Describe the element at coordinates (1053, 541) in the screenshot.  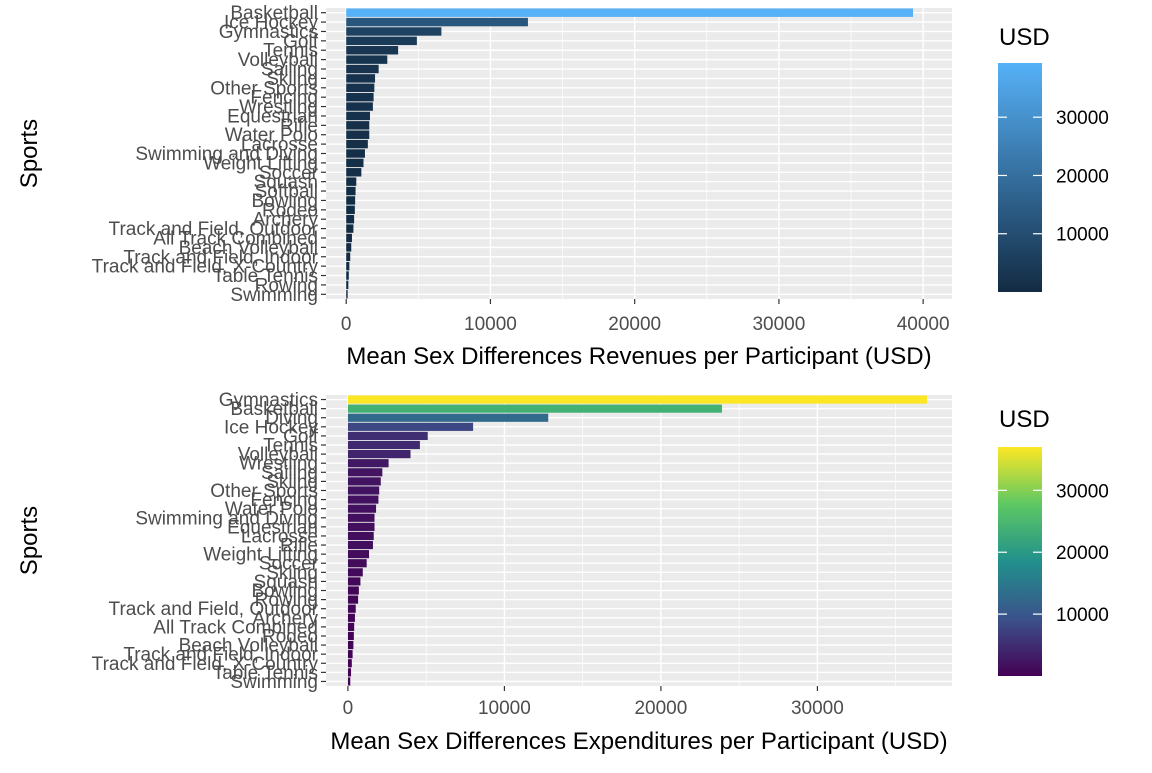
I see `color-legend: USD 10000 20000 30000` at that location.